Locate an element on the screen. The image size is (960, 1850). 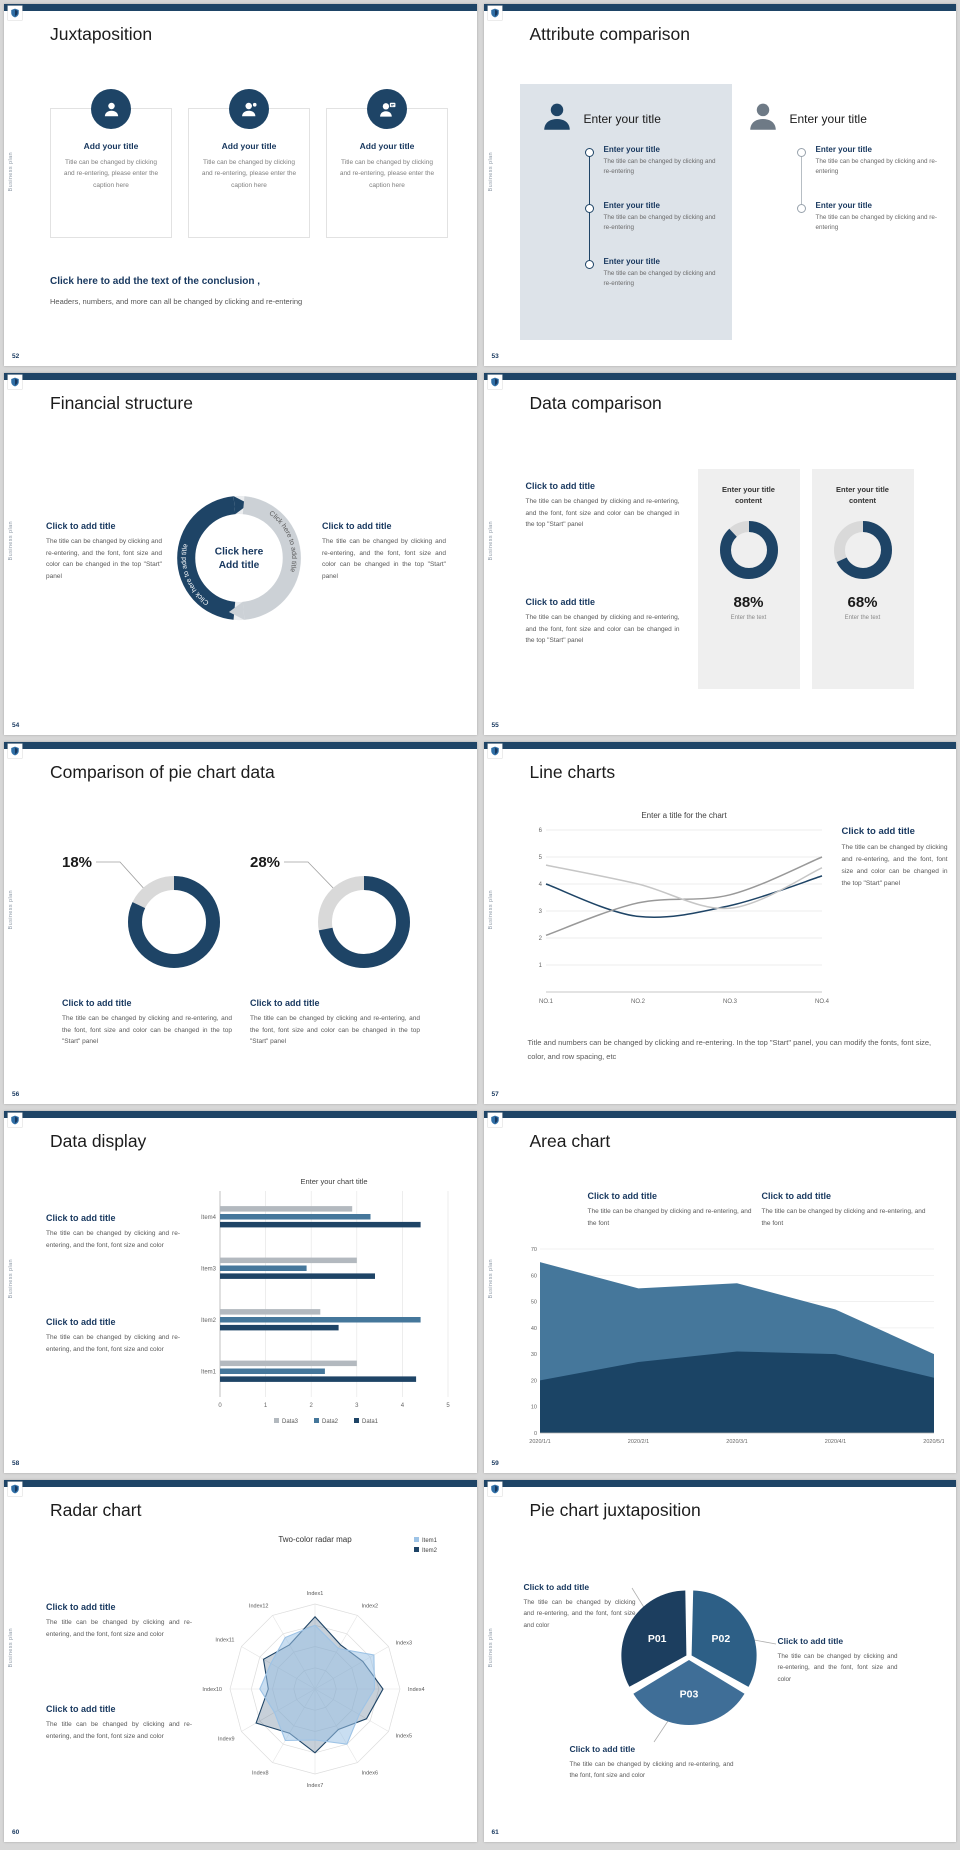
svg-text: Index12 is located at coordinates (259, 1607).